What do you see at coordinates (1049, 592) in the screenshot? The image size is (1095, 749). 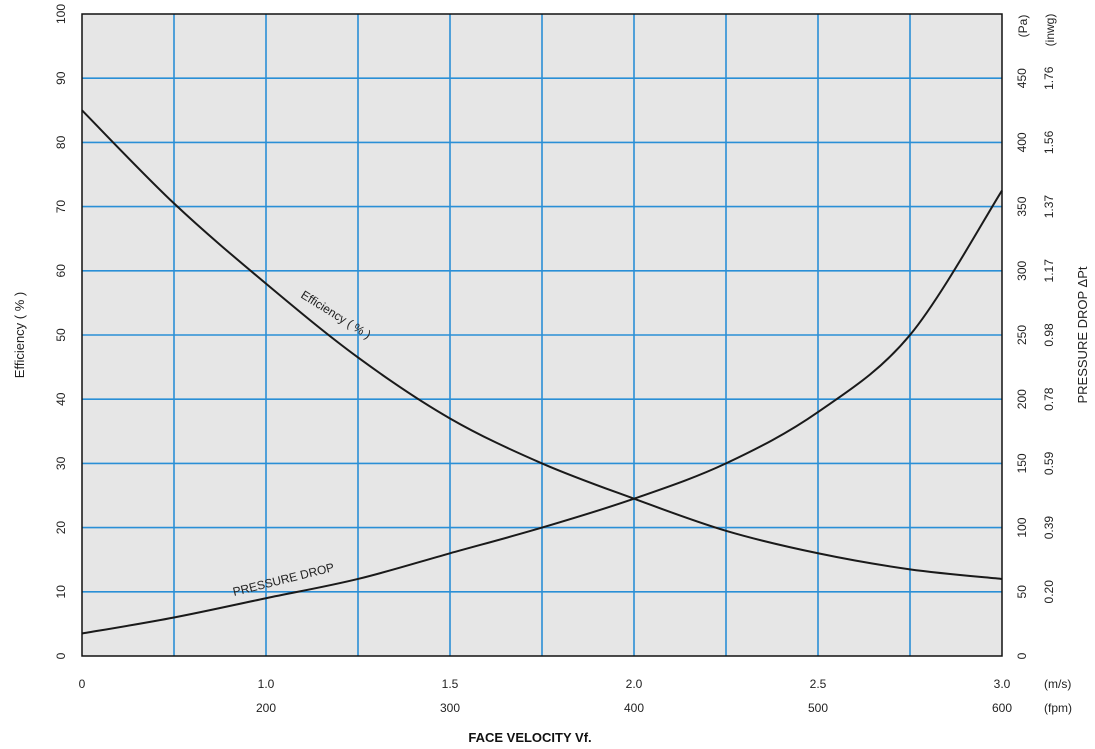 I see `y-right-inwg-tick-label: 0.20` at bounding box center [1049, 592].